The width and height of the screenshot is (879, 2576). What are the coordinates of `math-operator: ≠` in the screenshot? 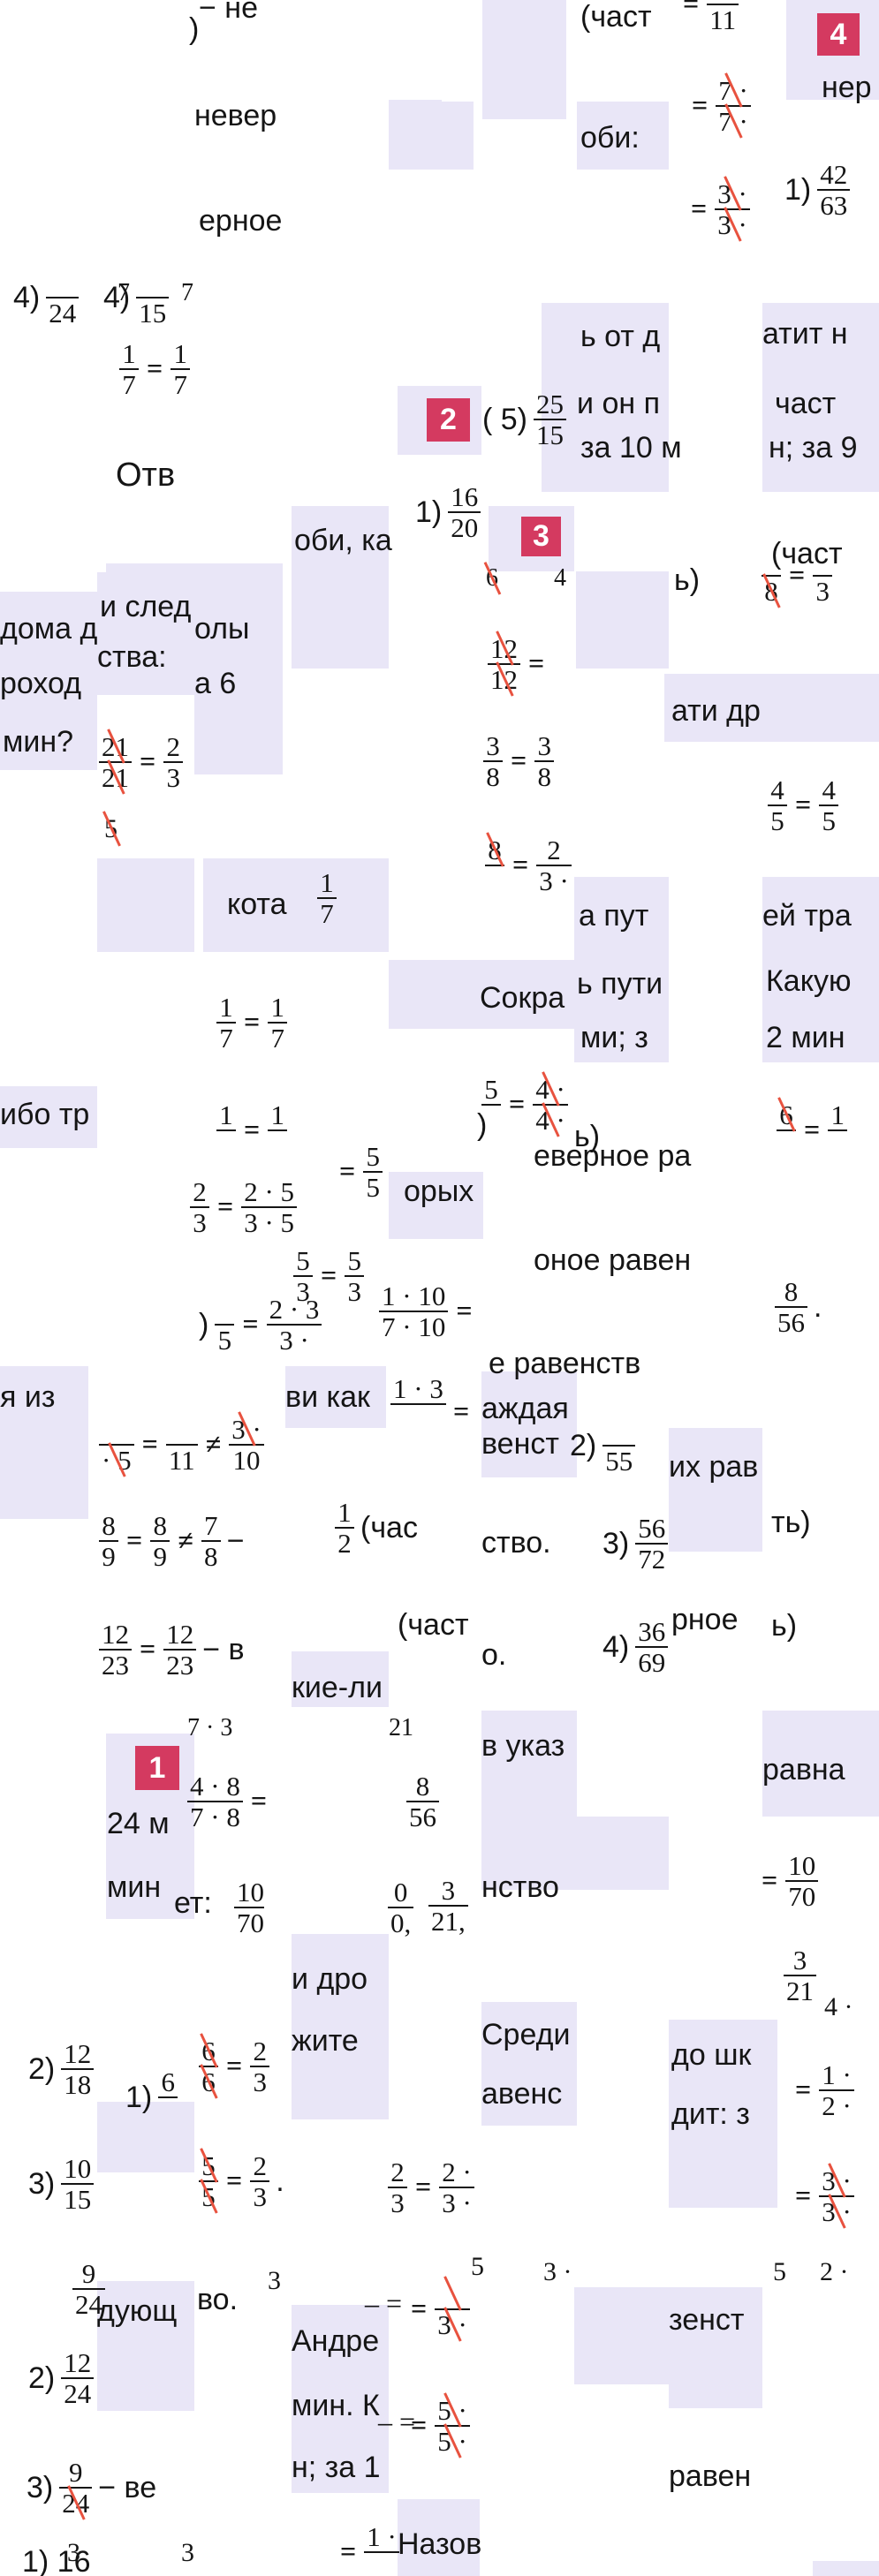 It's located at (213, 1444).